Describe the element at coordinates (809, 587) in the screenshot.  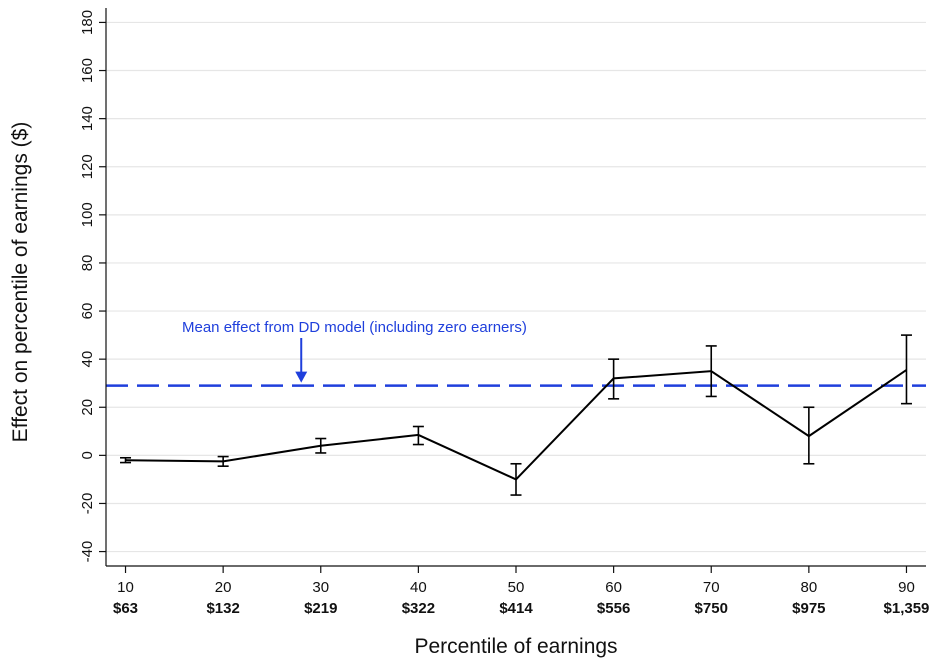
I see `x-tick-label: 80` at that location.